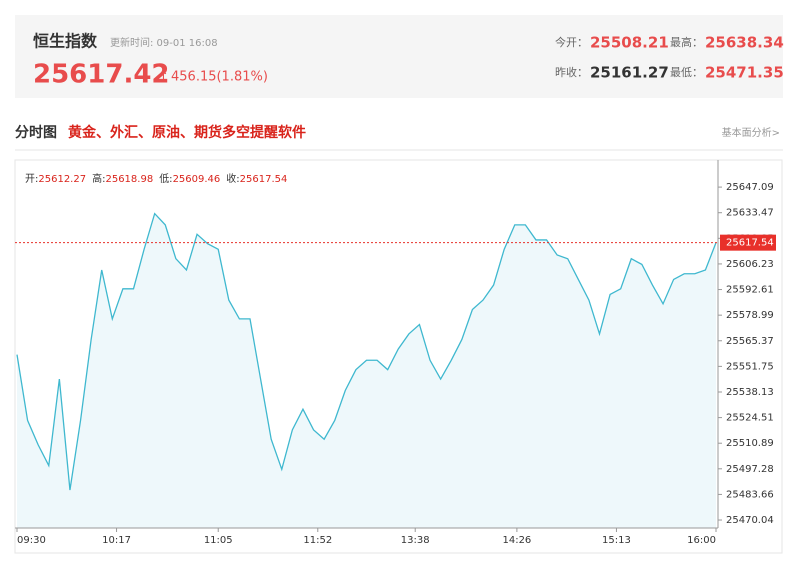  I want to click on y-tick-label: 25565.37, so click(750, 341).